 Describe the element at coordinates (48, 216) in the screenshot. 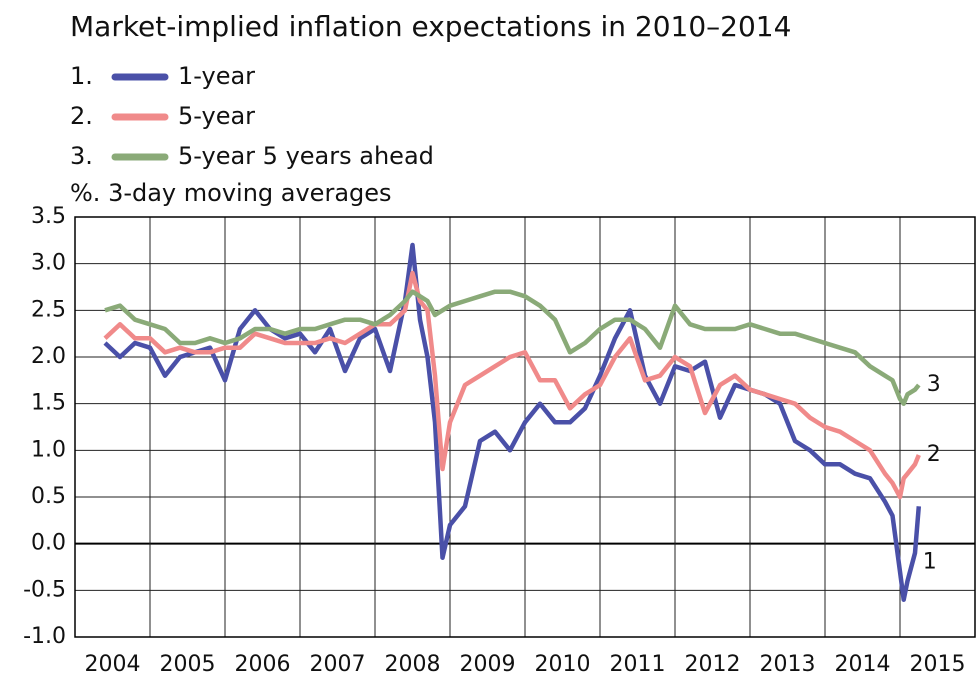

I see `y-tick-label: 3.5` at that location.